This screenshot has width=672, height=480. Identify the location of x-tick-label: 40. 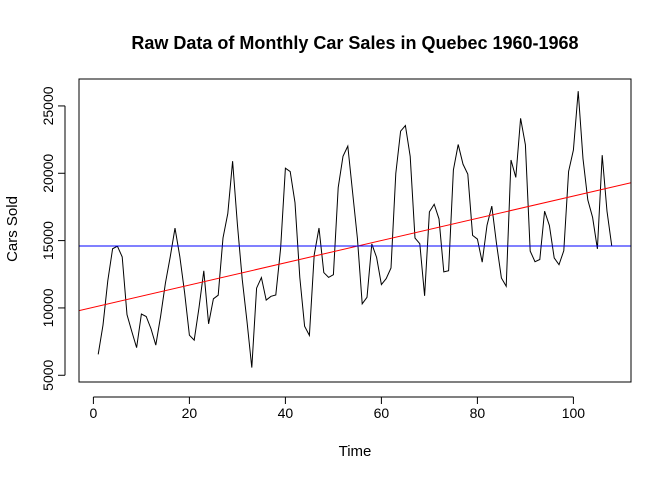
(286, 413).